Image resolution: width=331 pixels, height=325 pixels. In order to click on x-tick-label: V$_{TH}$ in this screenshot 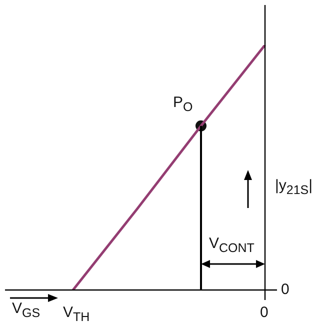, I will do `click(76, 314)`.